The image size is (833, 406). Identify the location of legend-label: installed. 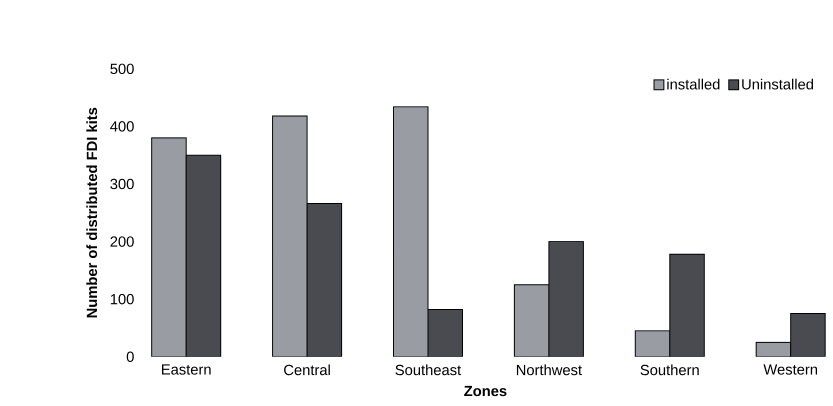
(693, 84).